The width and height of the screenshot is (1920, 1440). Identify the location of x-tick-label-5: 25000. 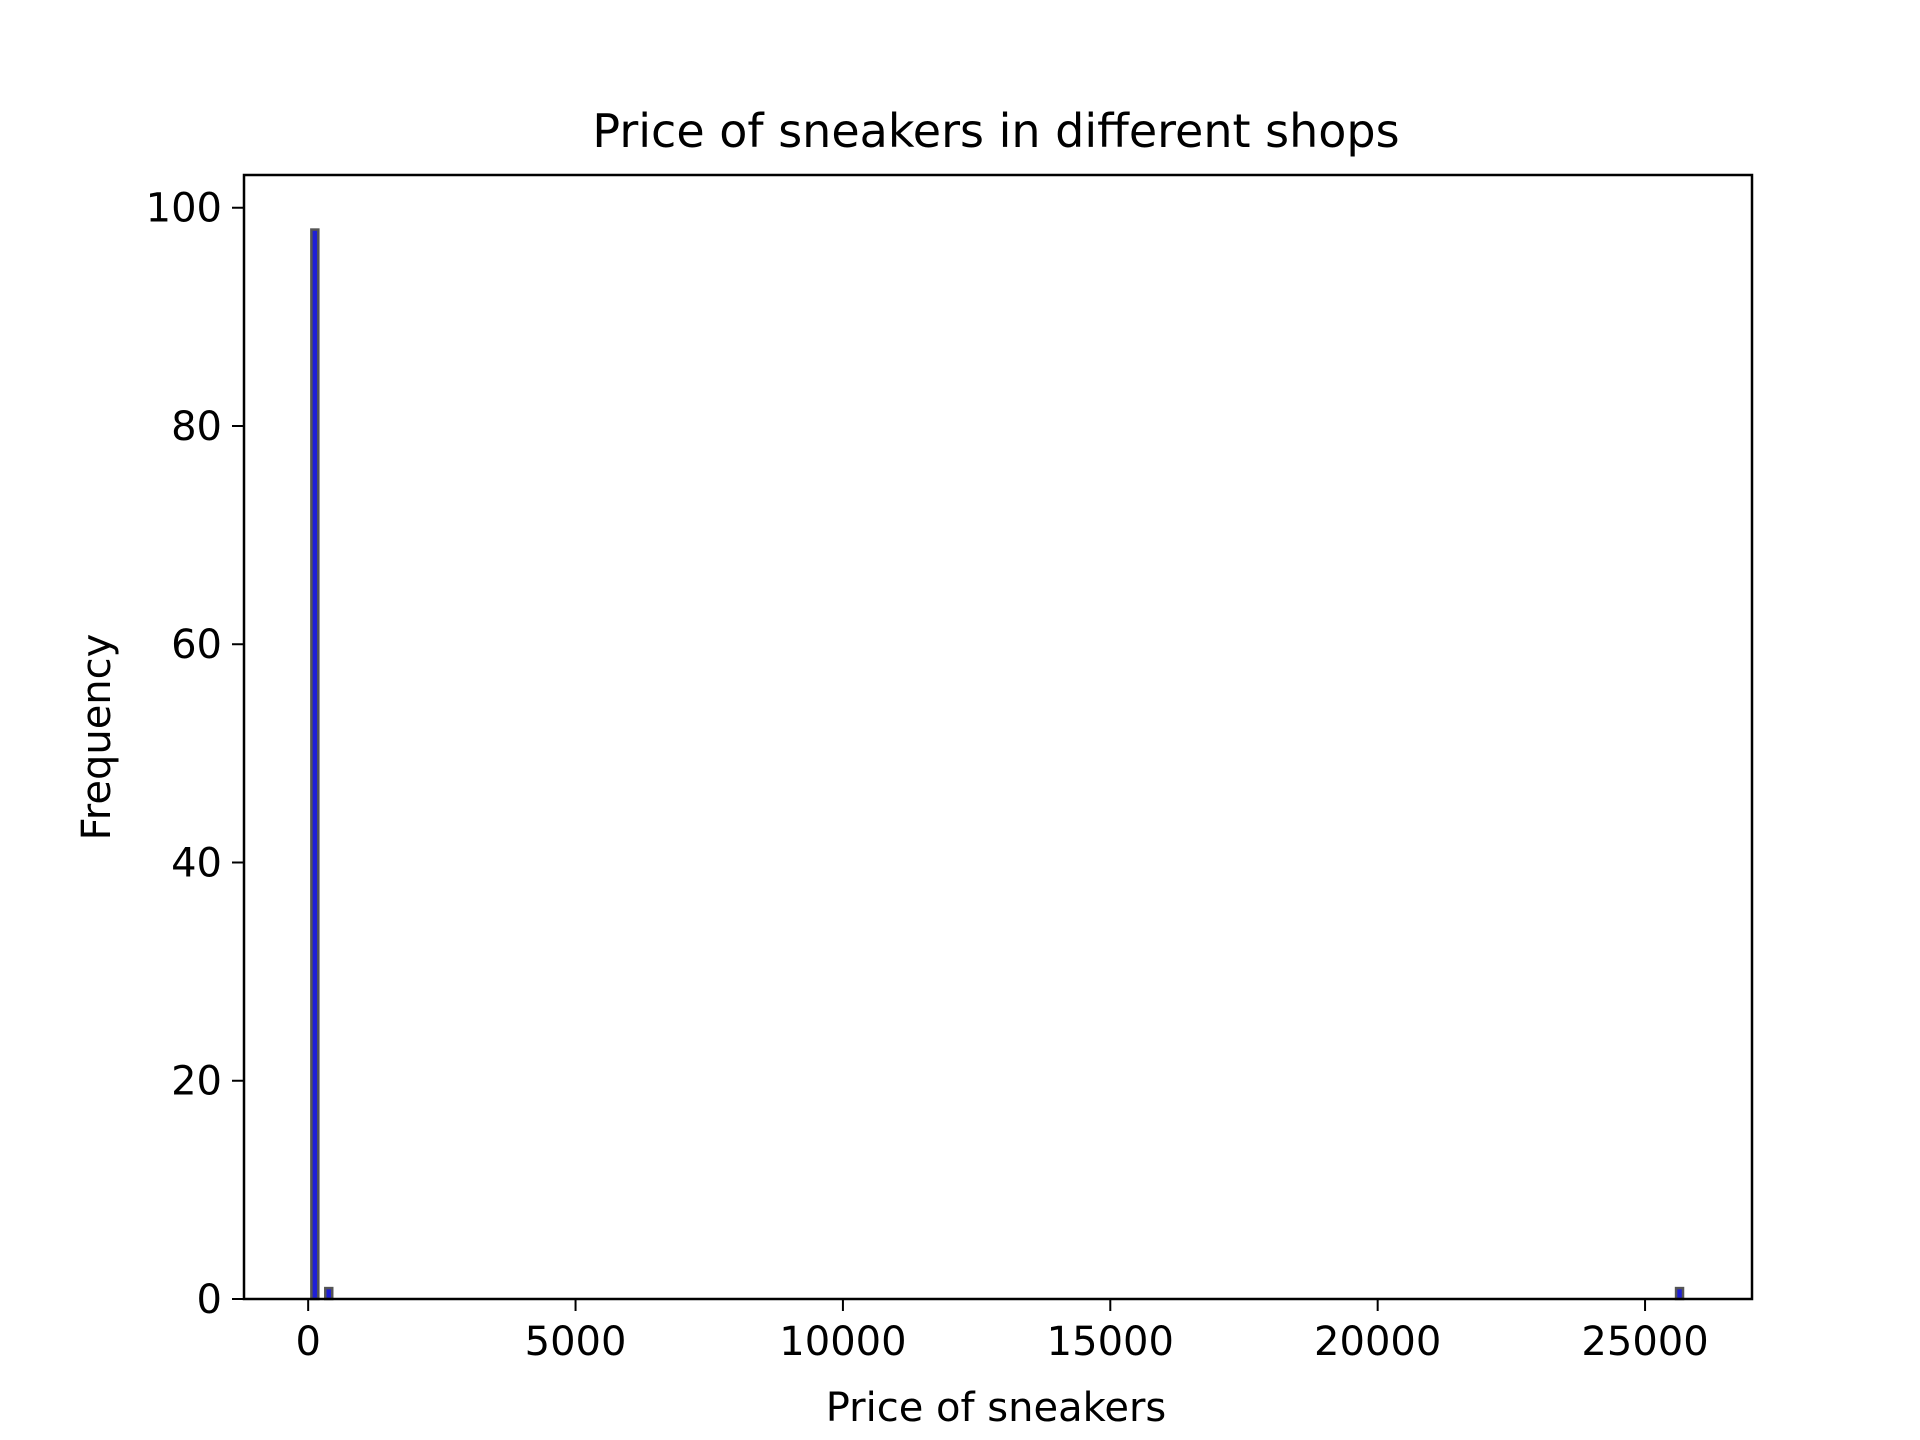
(1644, 1342).